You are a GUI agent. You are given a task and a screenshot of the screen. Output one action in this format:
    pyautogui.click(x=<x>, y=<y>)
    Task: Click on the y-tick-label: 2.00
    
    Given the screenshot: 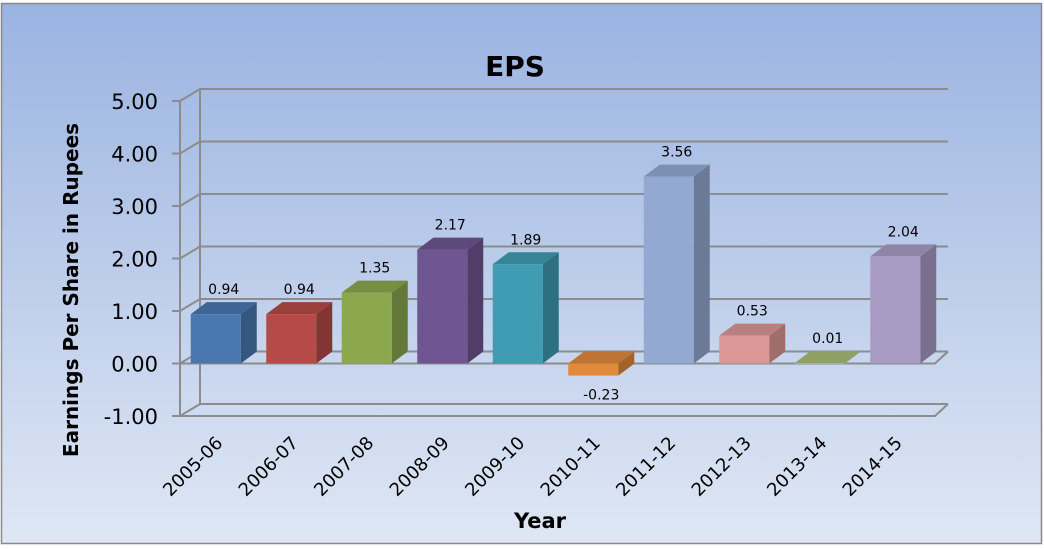 What is the action you would take?
    pyautogui.click(x=134, y=260)
    